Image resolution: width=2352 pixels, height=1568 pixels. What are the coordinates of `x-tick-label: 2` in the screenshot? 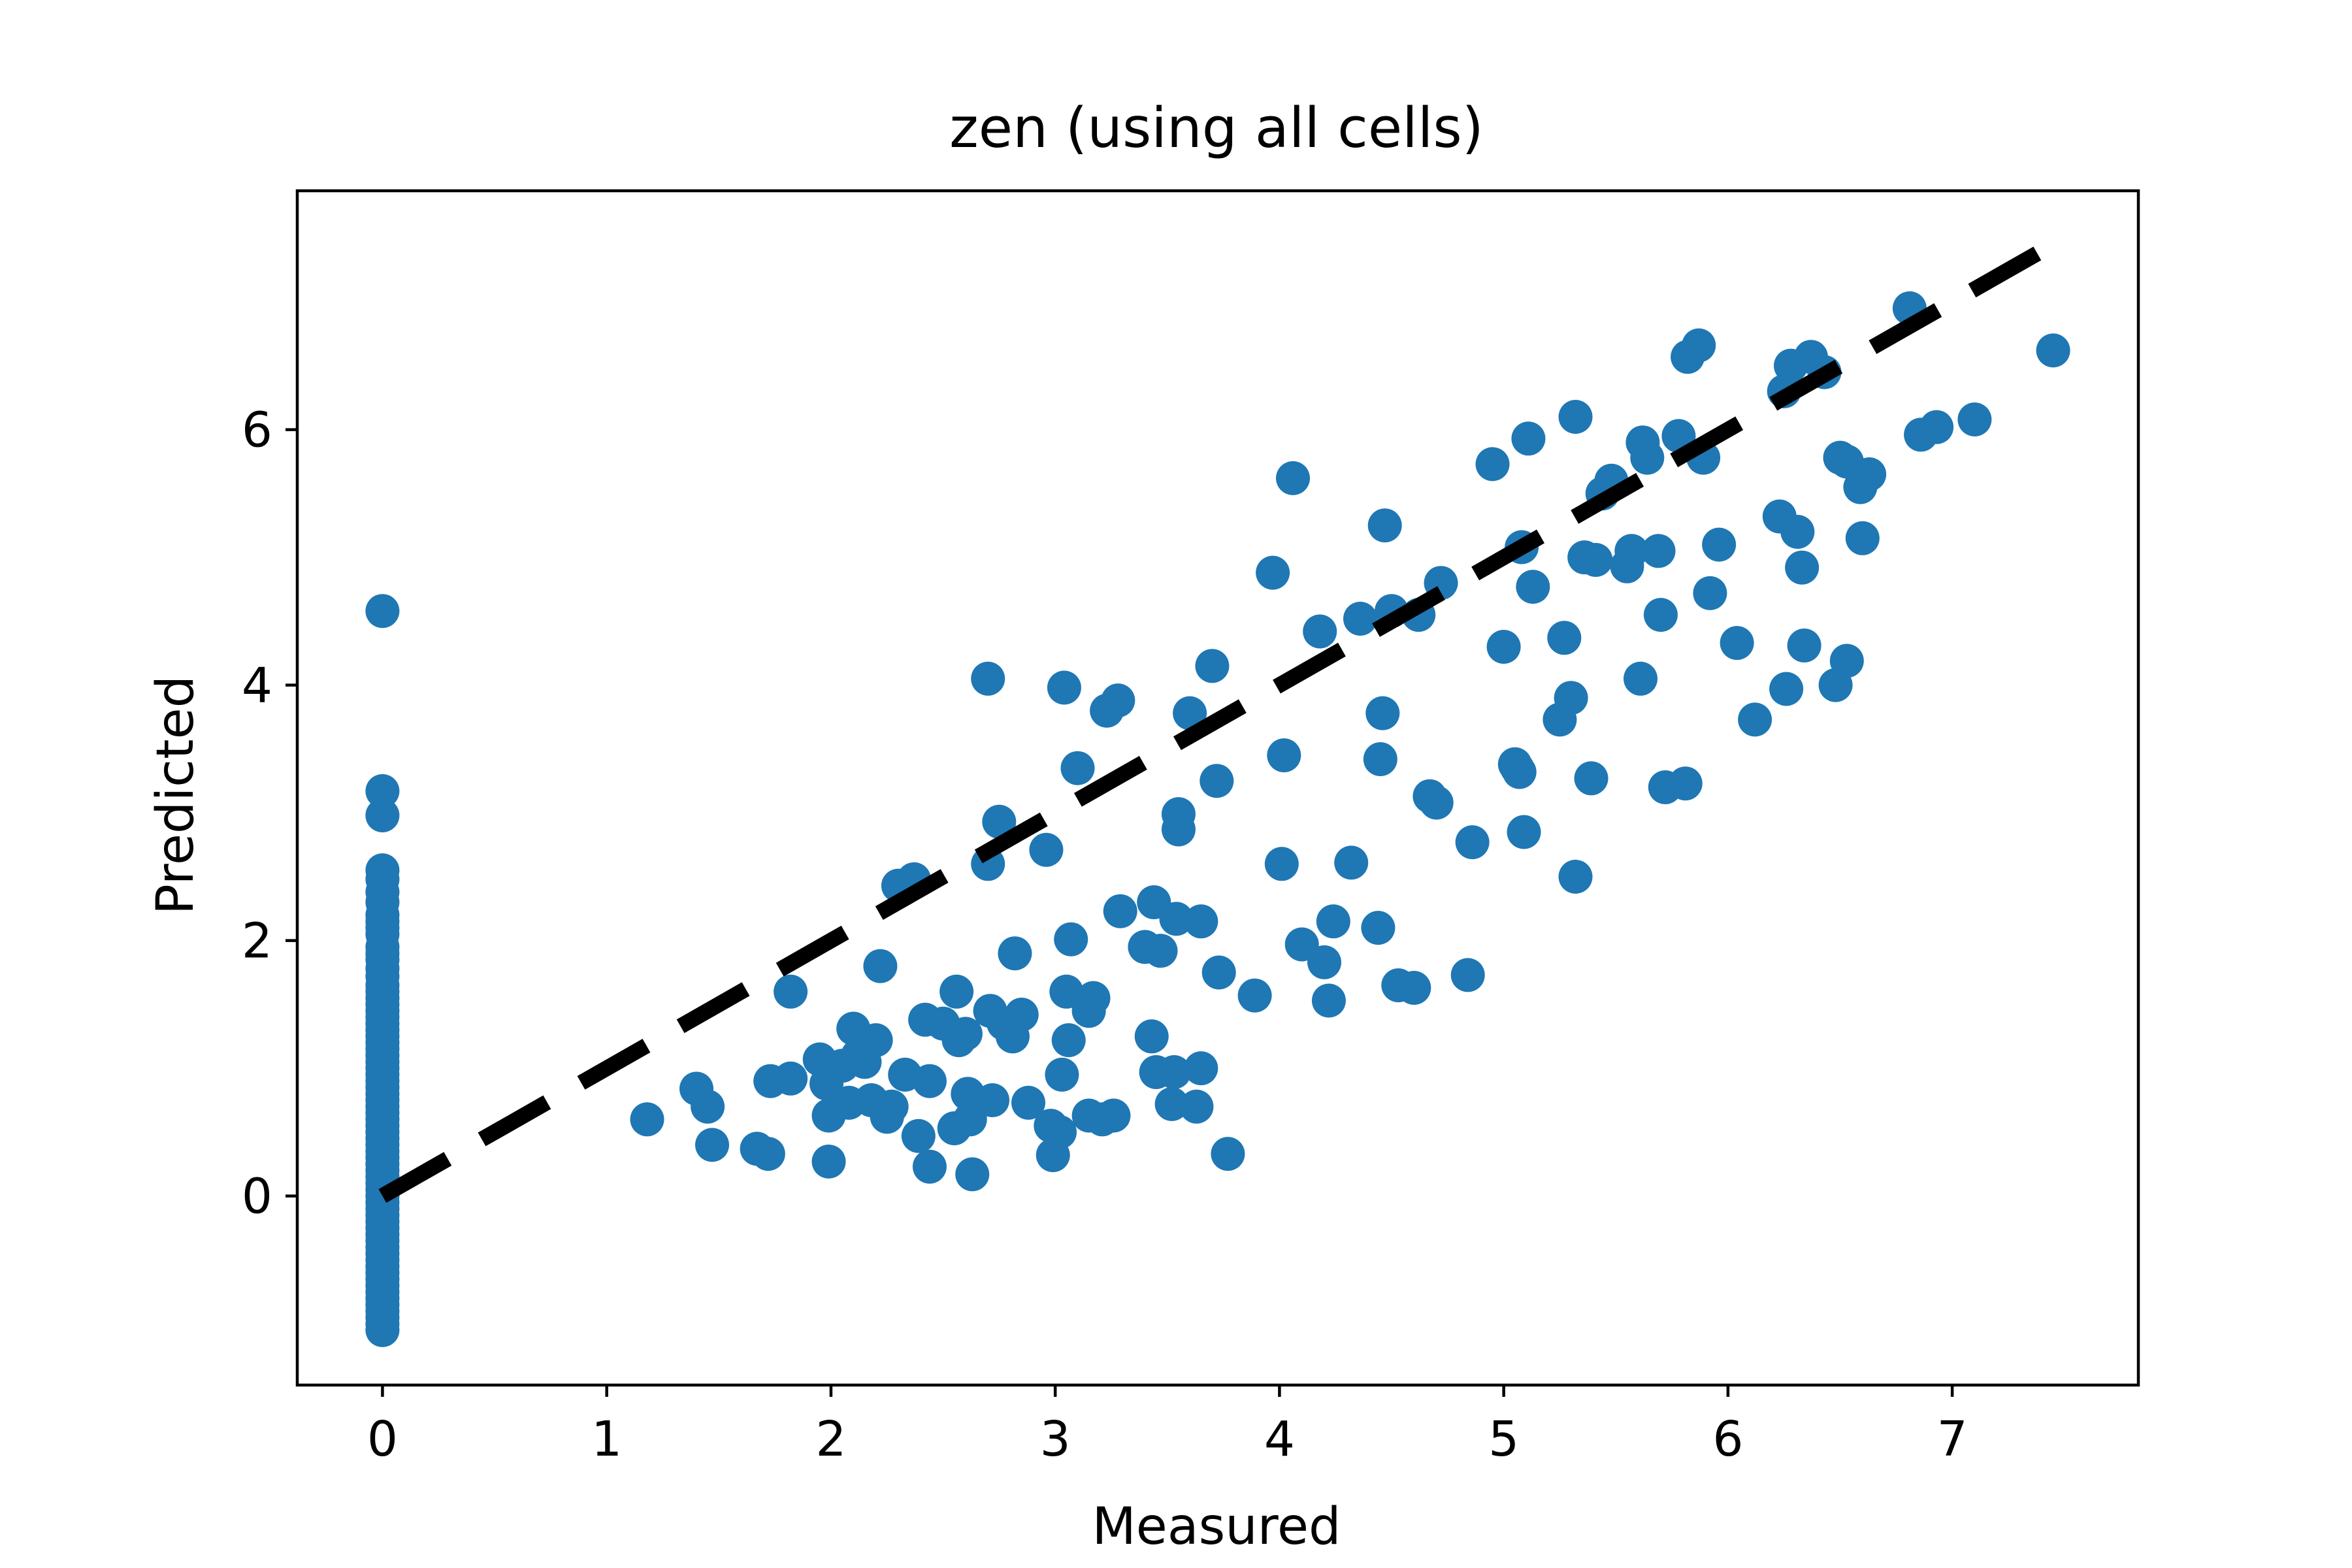 It's located at (830, 1439).